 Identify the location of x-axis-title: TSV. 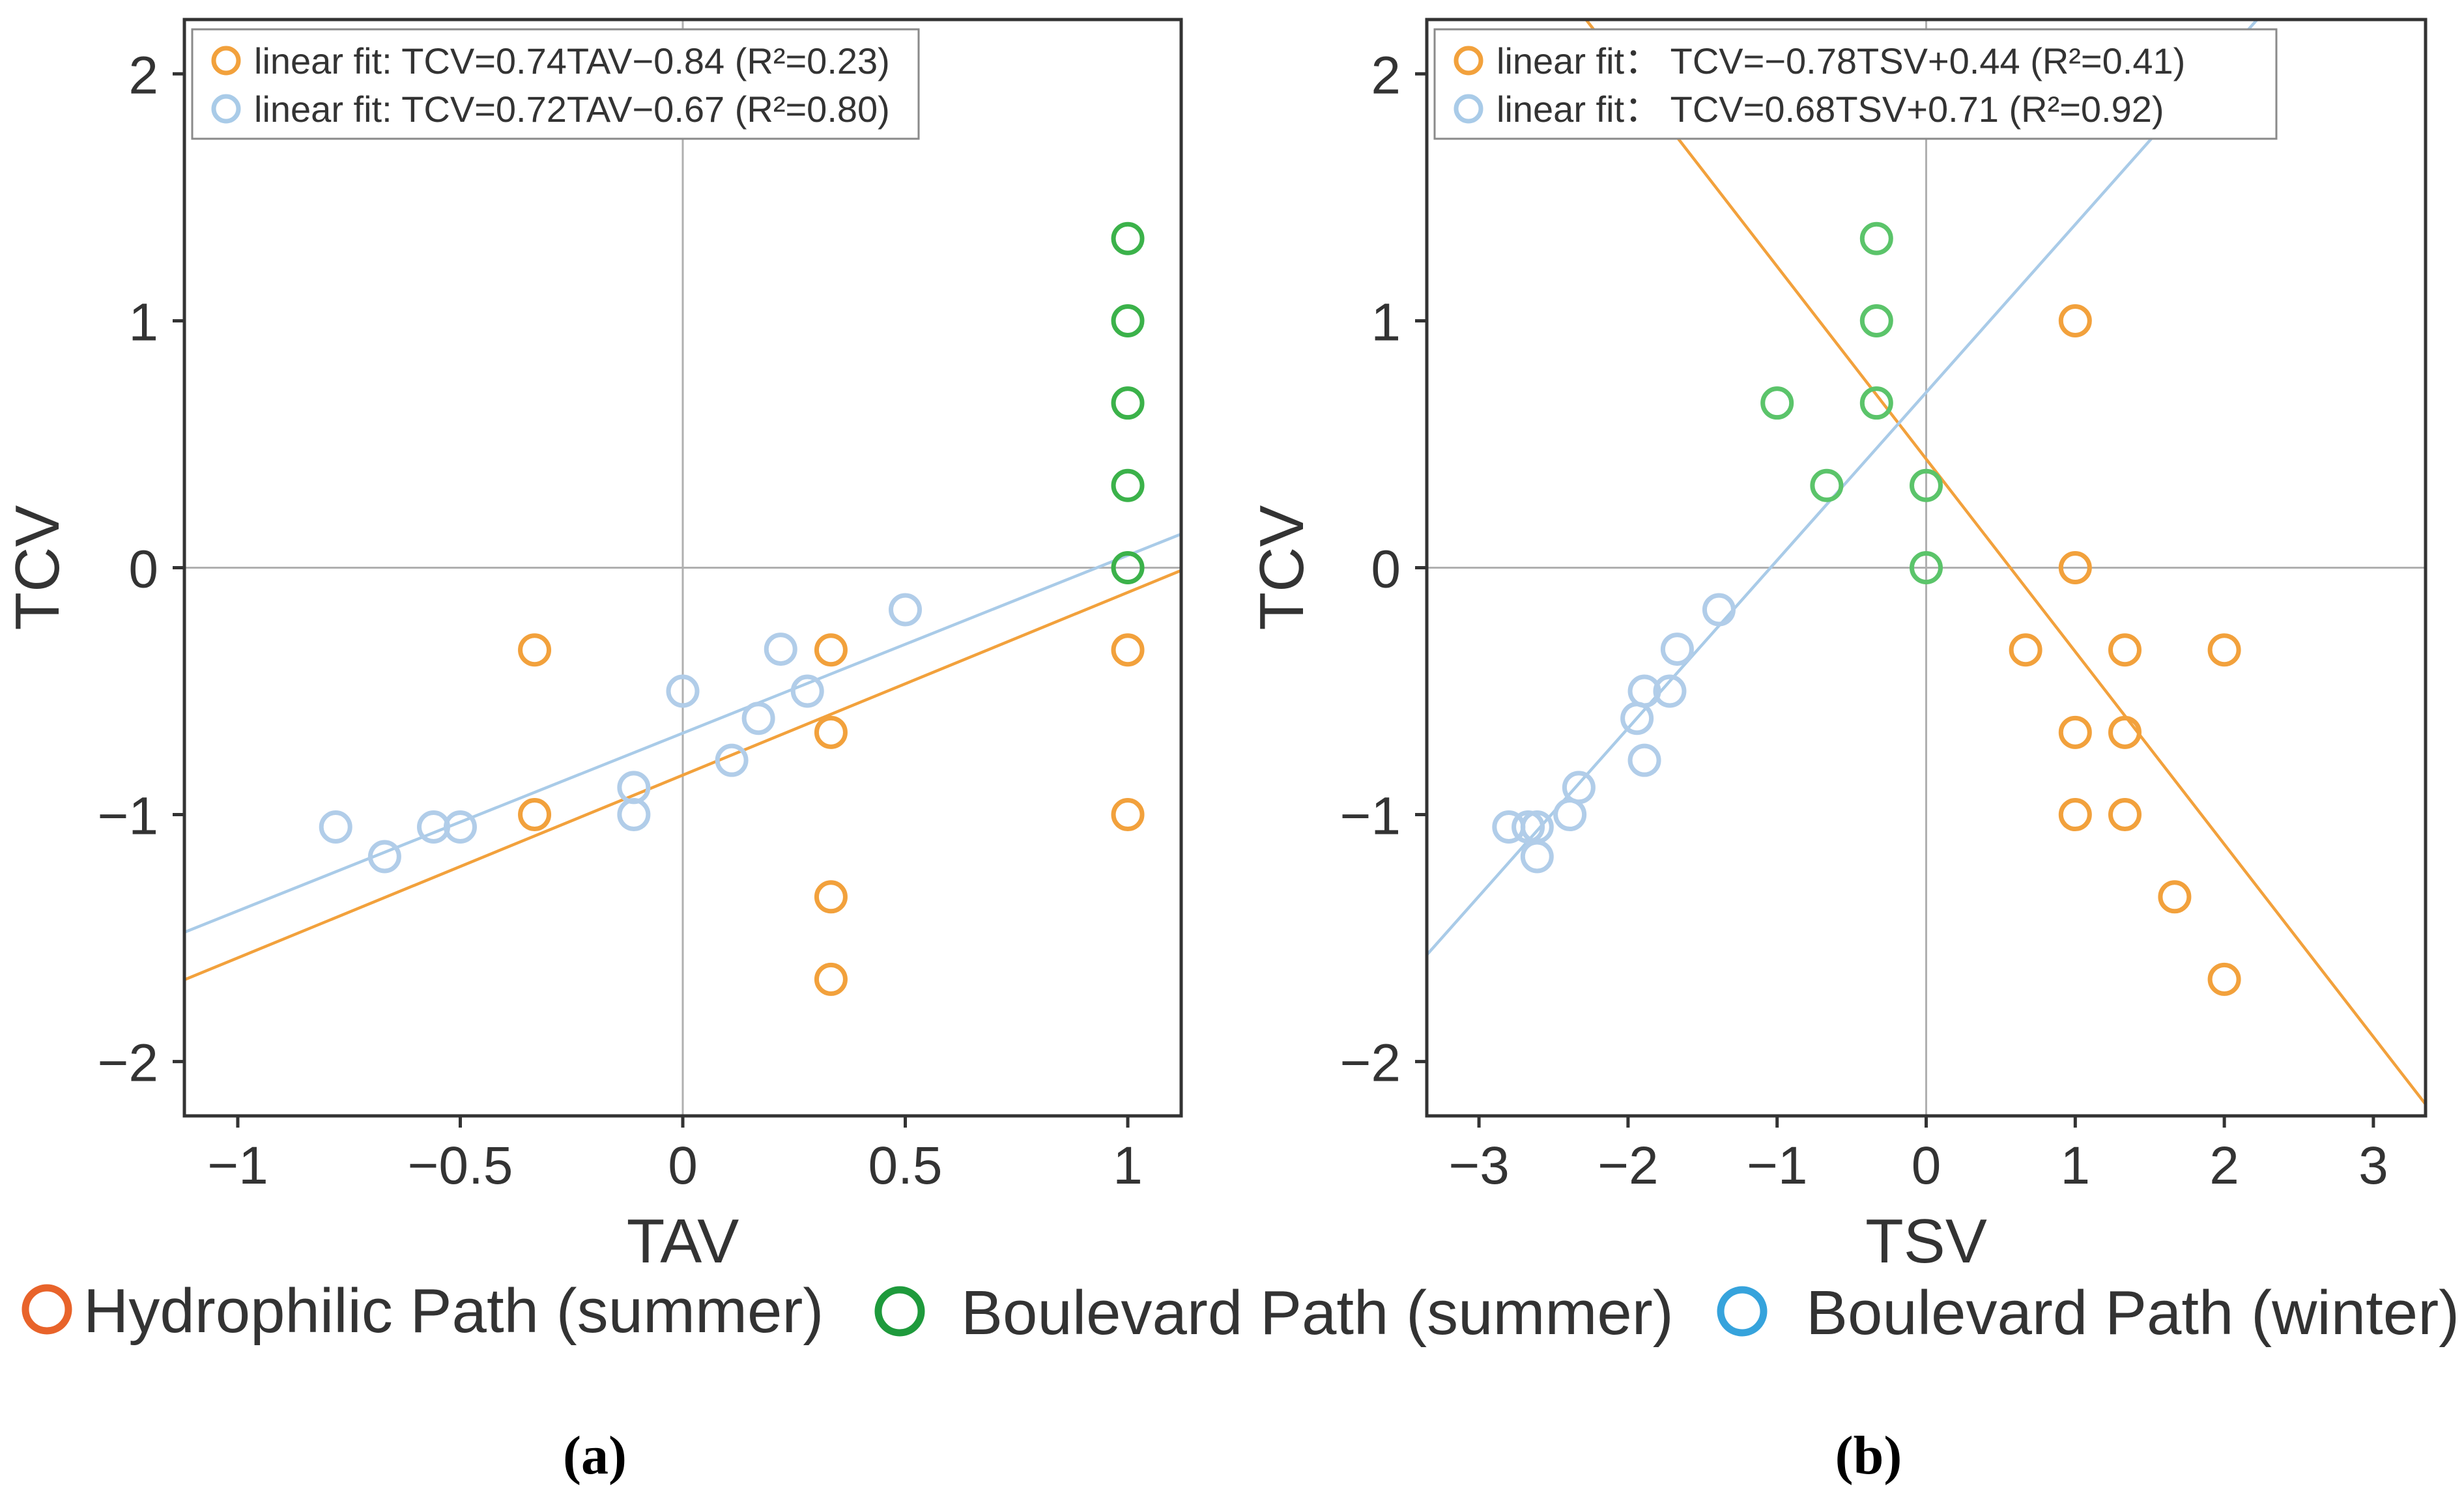
(1926, 1241).